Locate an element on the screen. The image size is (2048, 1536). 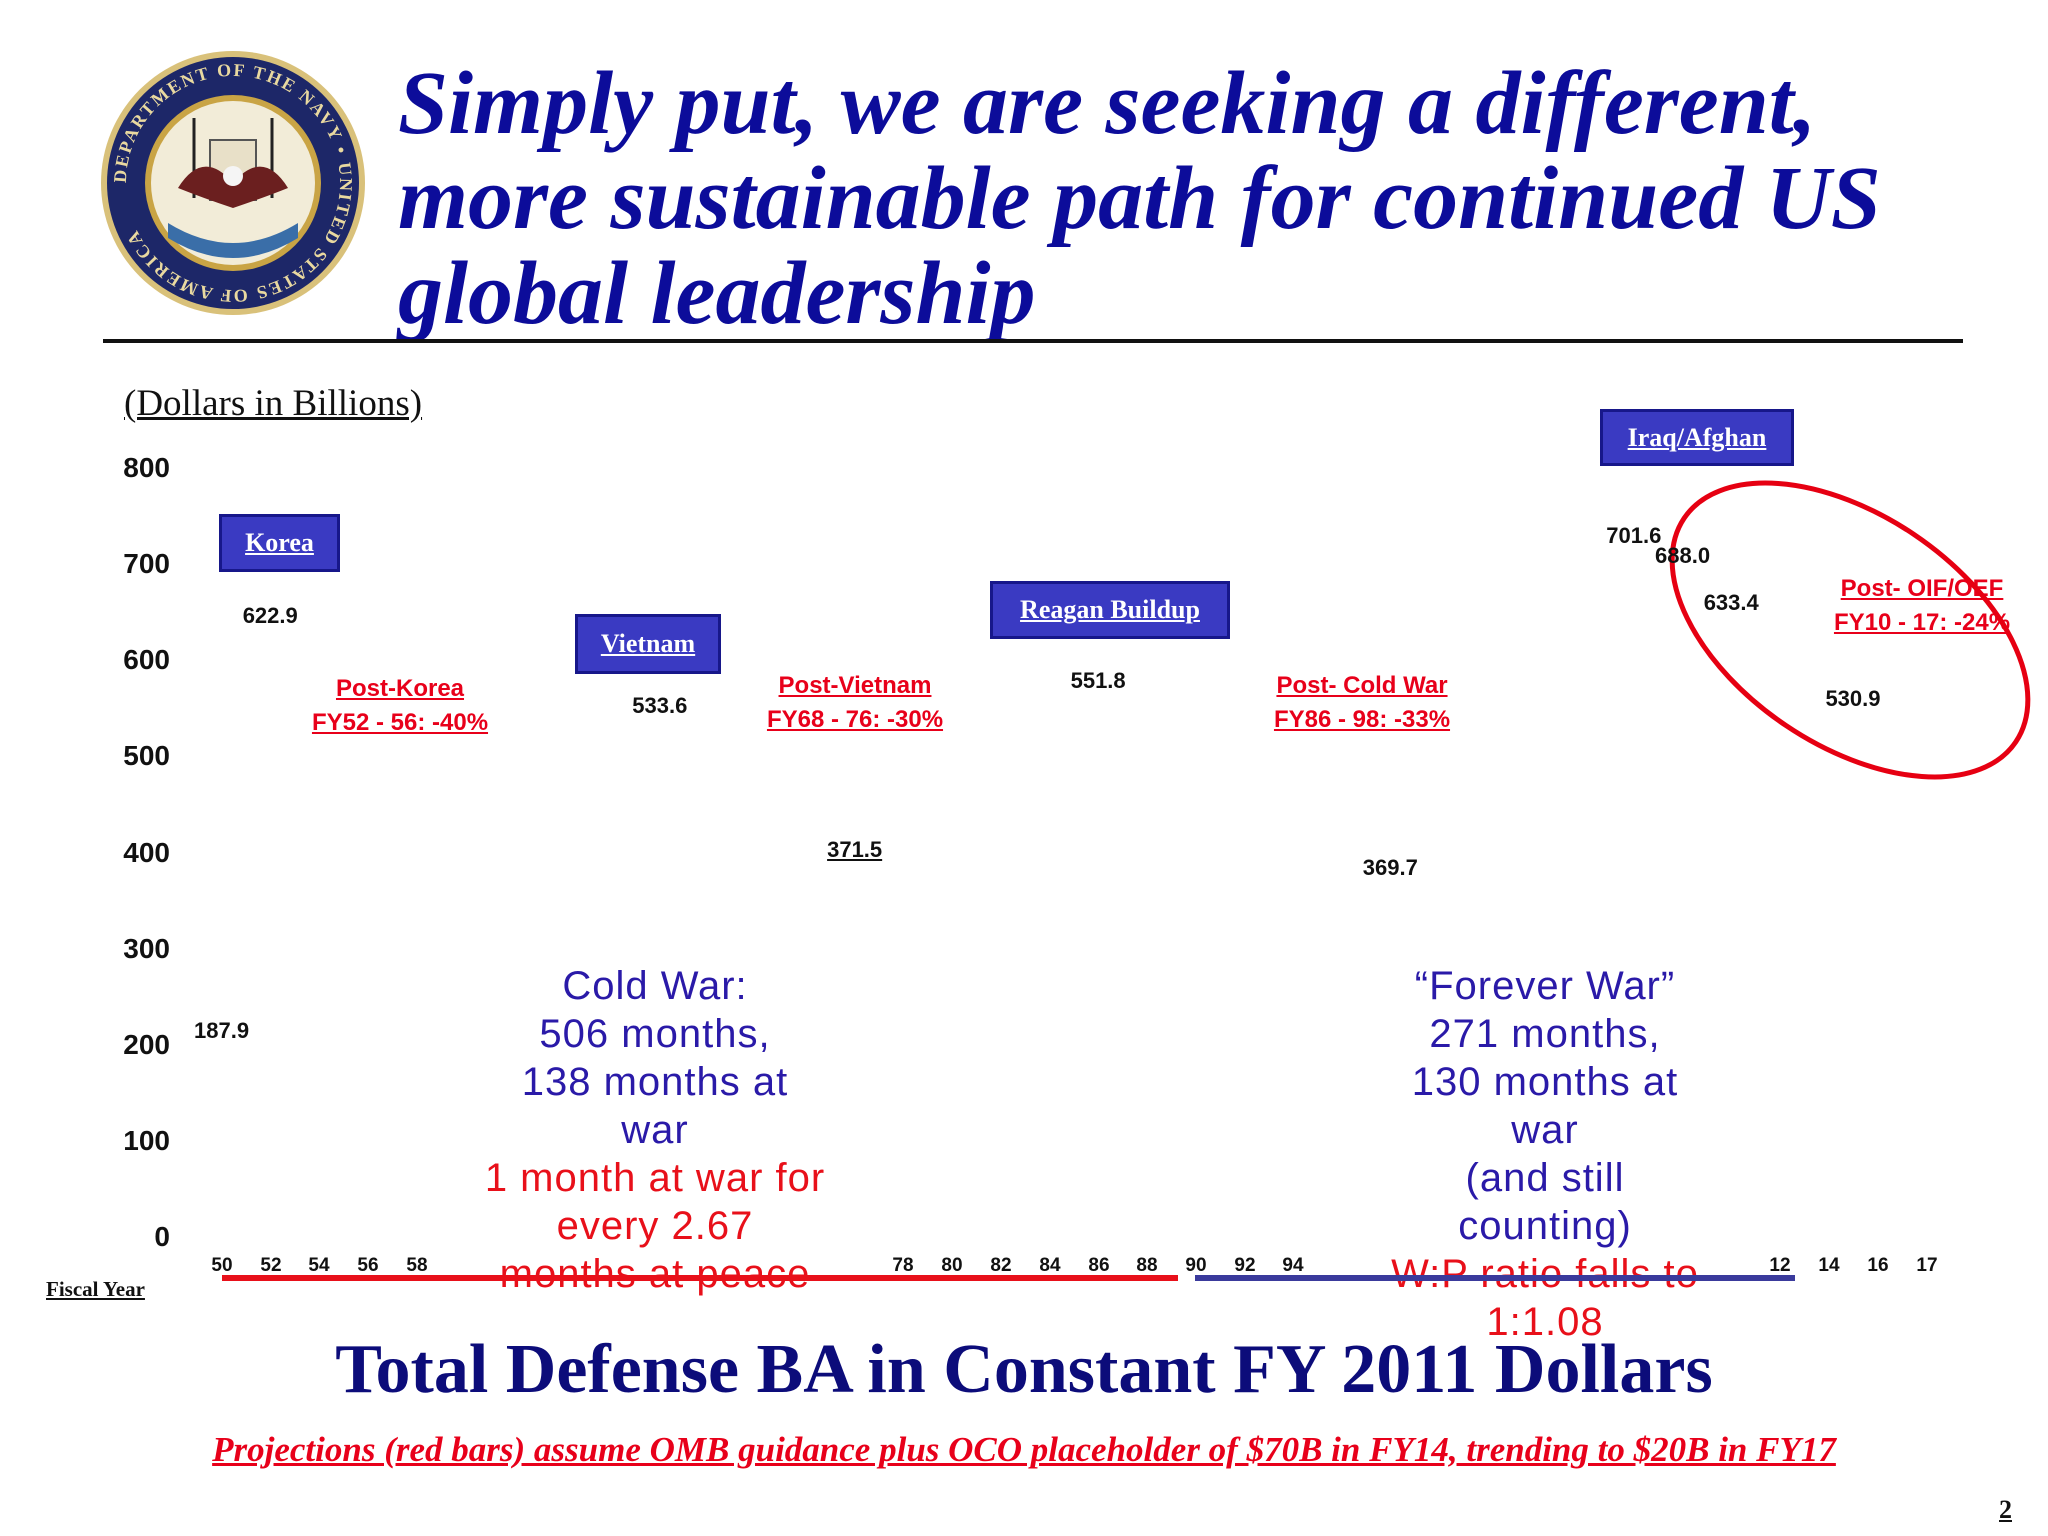
data-value-label: 622.9 is located at coordinates (270, 615).